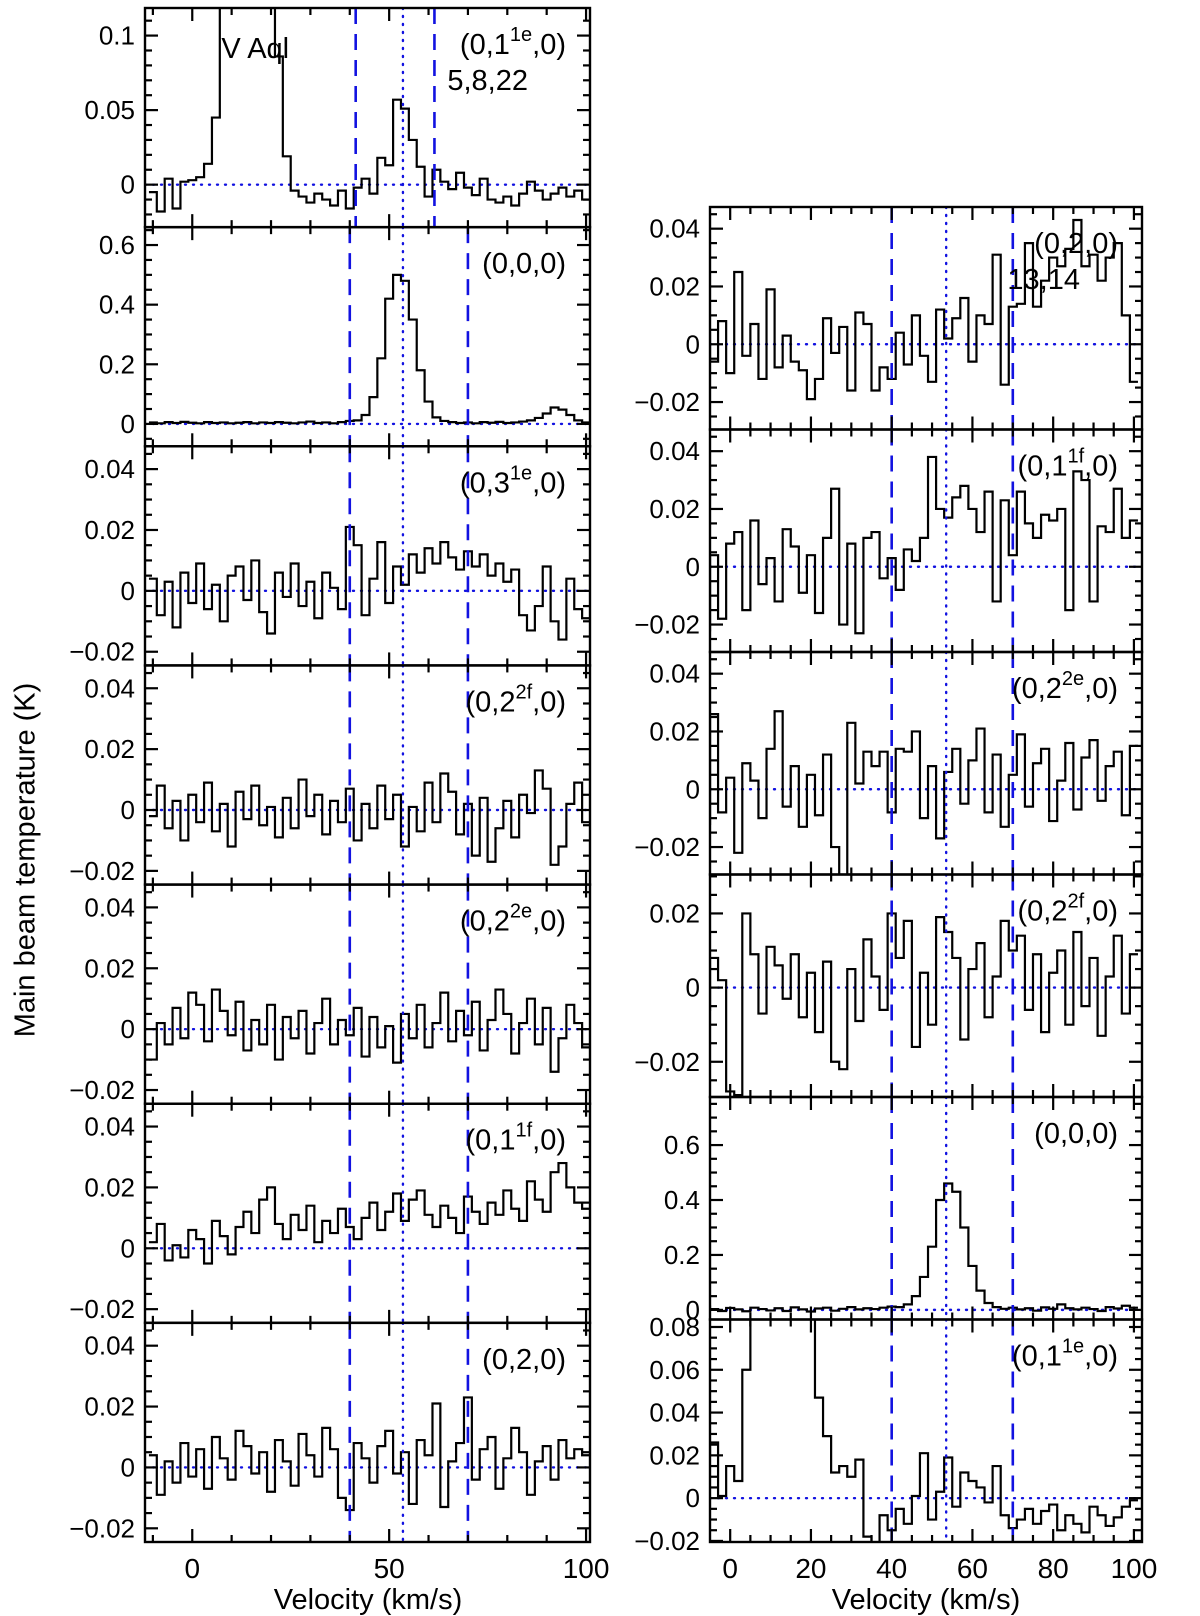  I want to click on x-tick-label: 20, so click(810, 1568).